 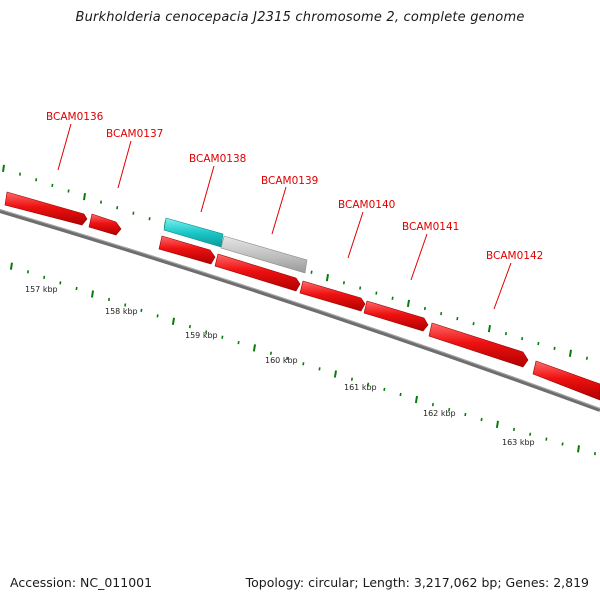 I want to click on scale-label: 159 kbp, so click(x=201, y=335).